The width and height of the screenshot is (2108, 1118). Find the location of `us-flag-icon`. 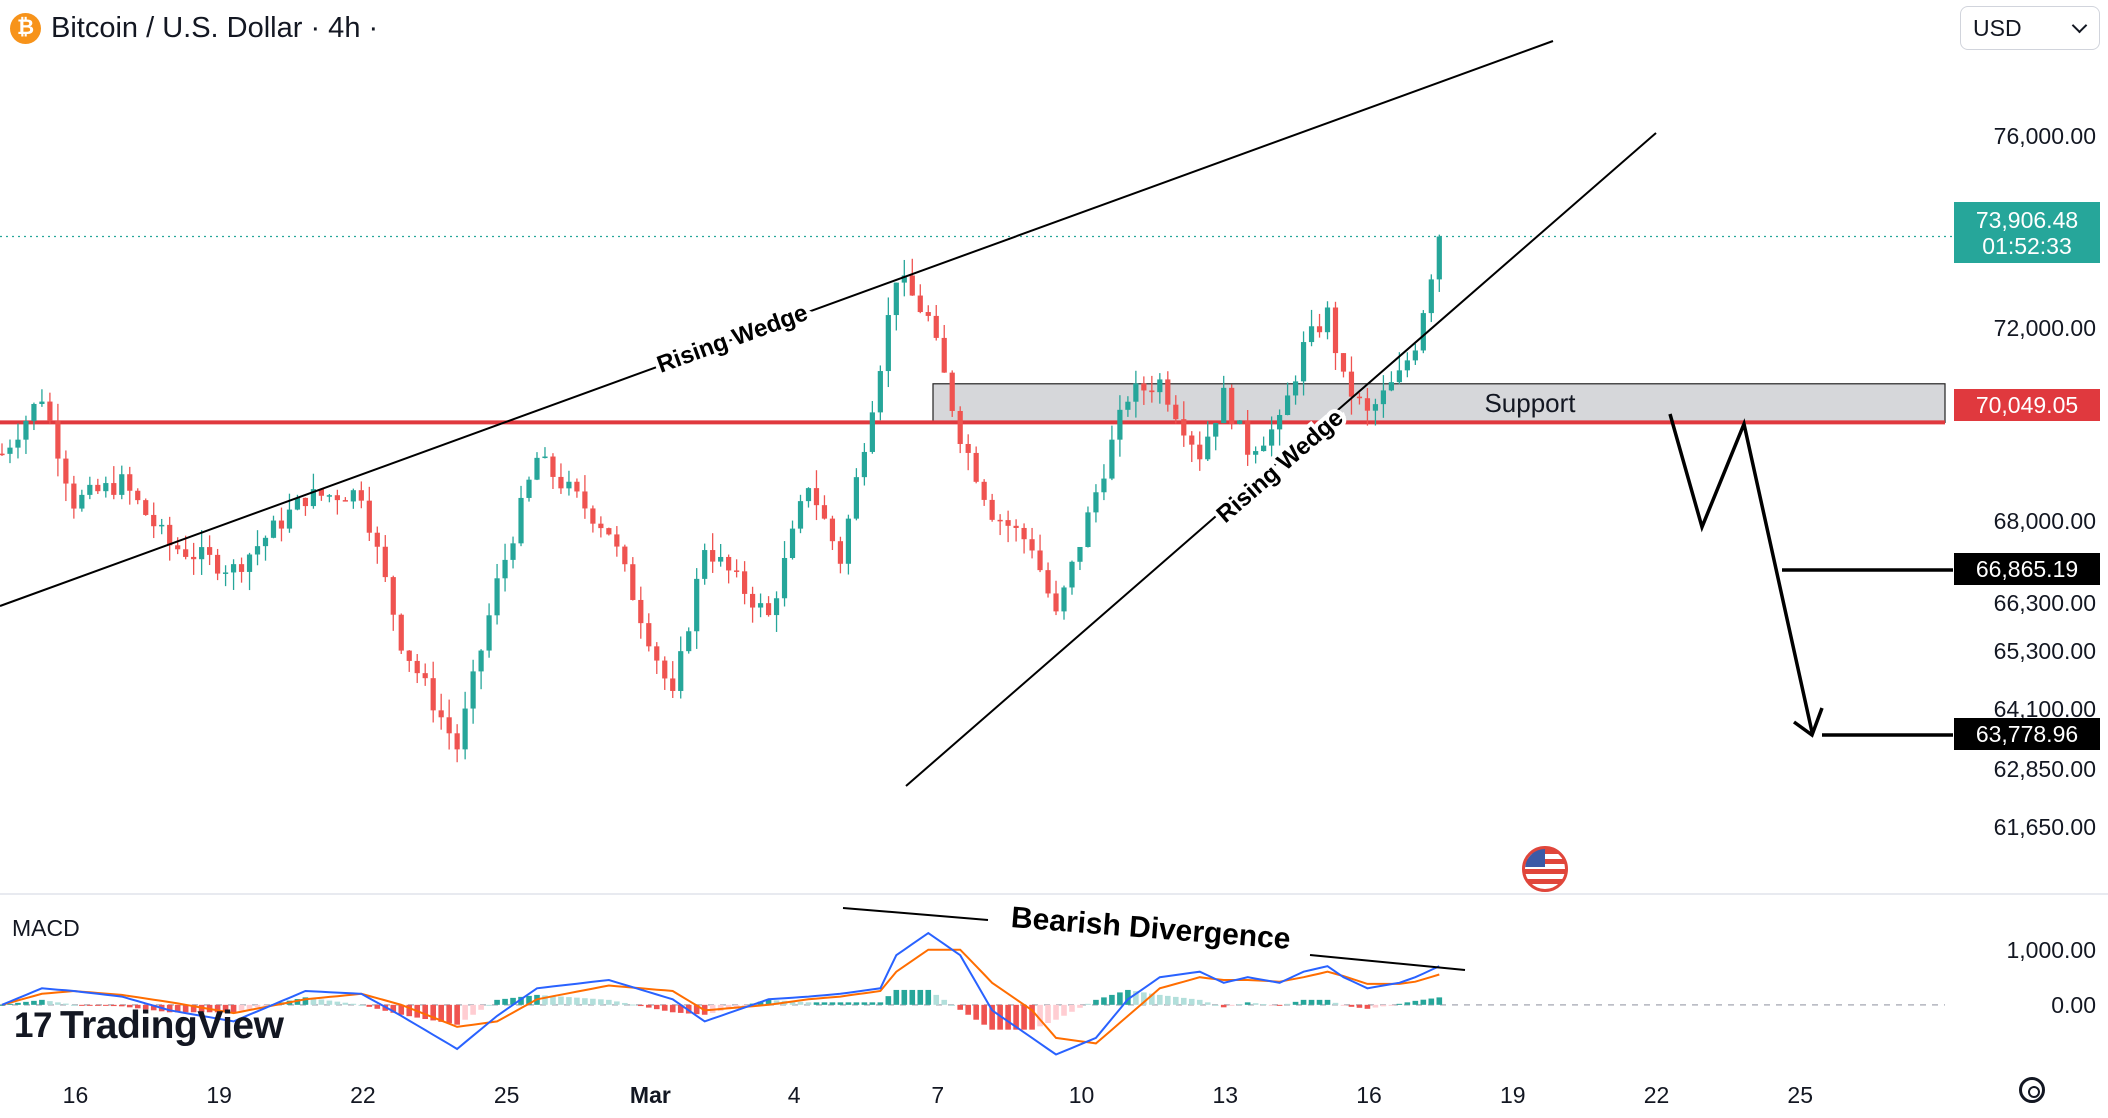

us-flag-icon is located at coordinates (1545, 869).